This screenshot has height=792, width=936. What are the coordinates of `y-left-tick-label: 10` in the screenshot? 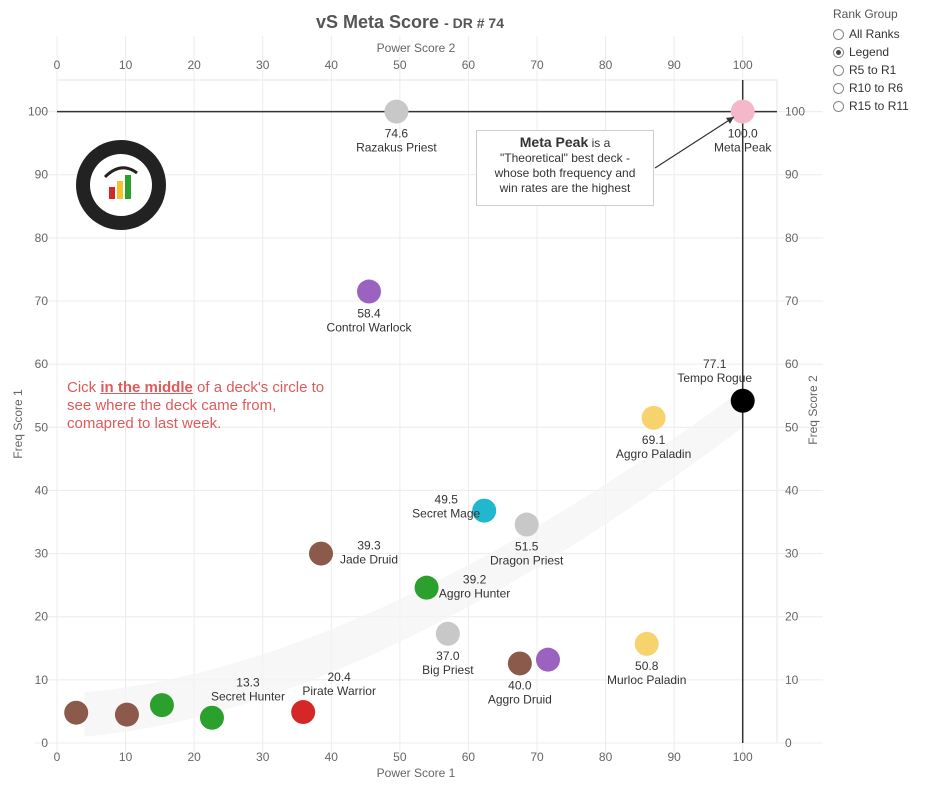 It's located at (42, 680).